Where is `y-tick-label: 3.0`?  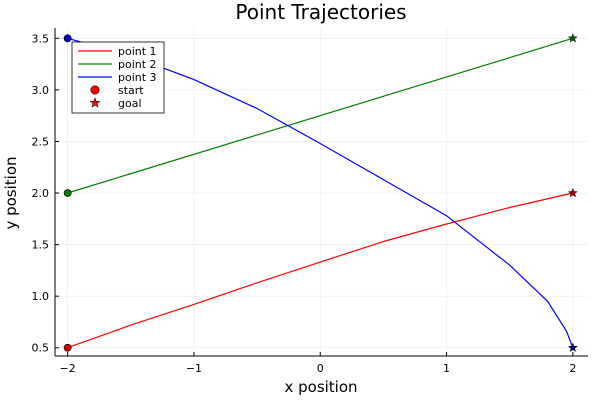 y-tick-label: 3.0 is located at coordinates (41, 90).